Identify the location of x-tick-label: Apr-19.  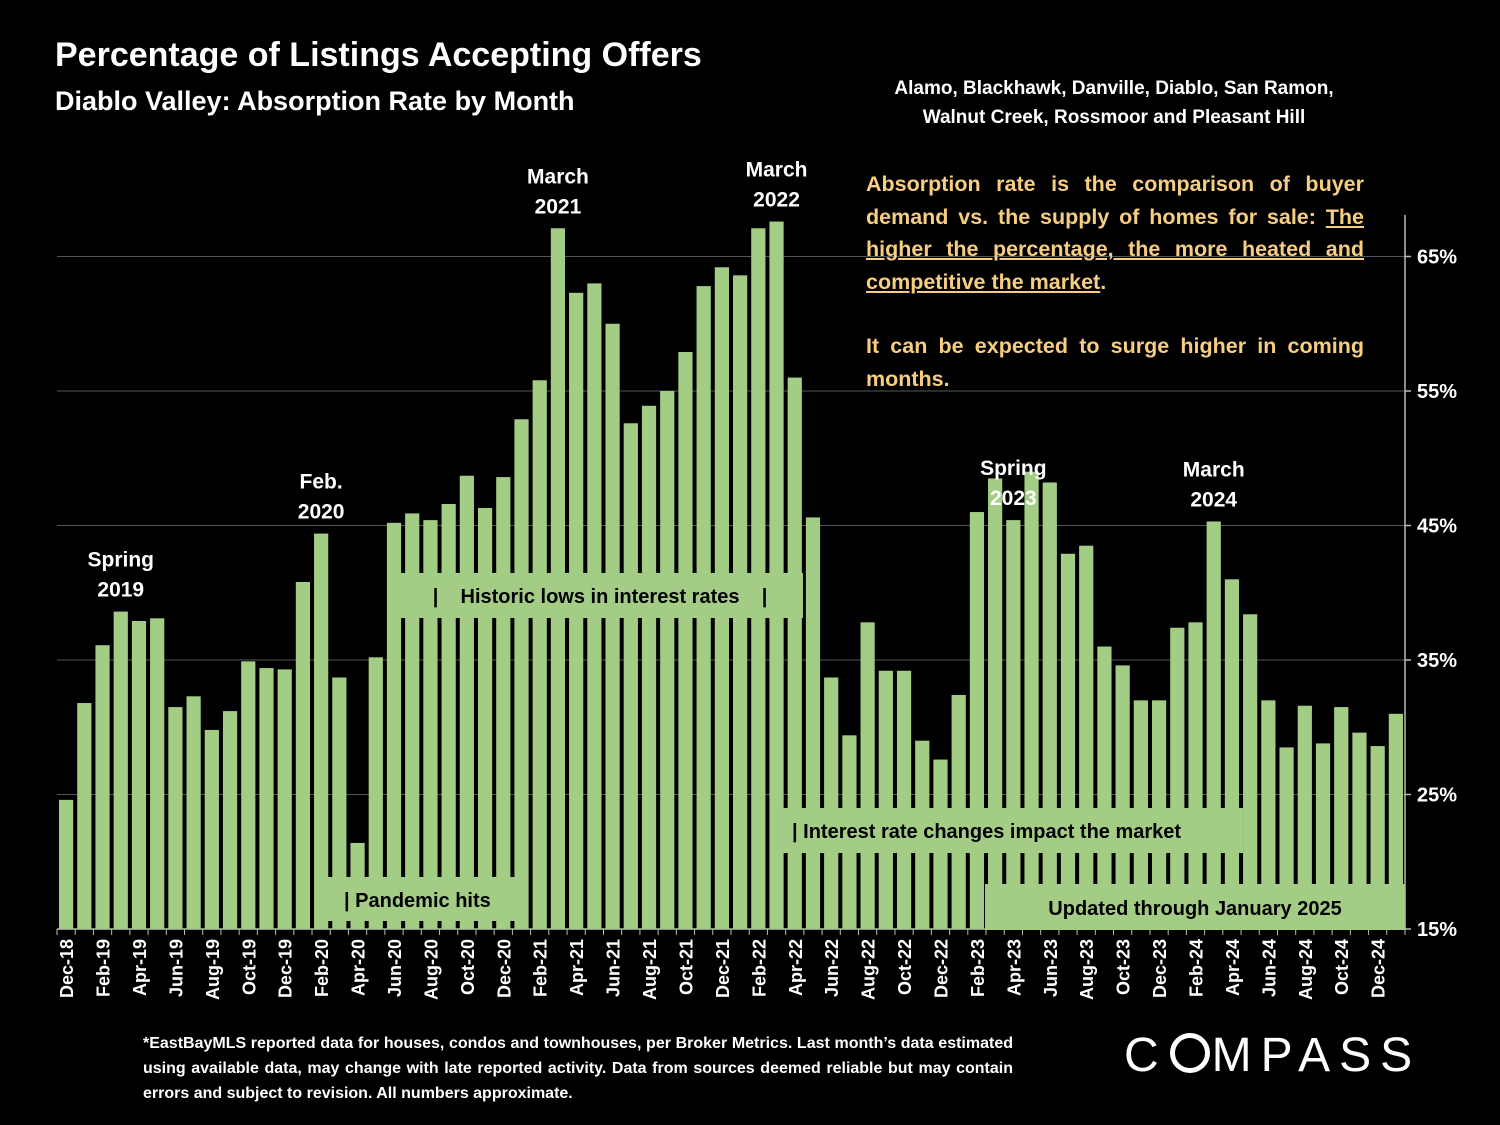
(140, 967).